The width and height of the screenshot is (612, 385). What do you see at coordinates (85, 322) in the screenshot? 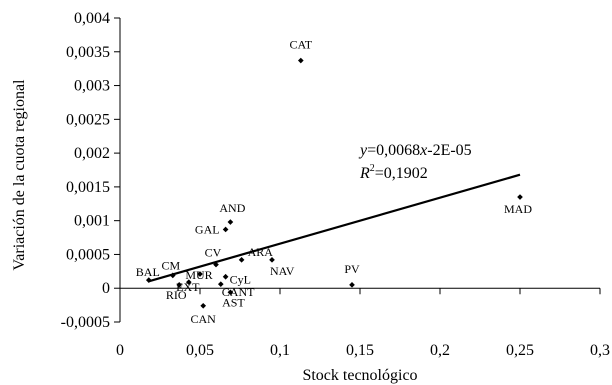
I see `y-tick-label: -0,0005` at bounding box center [85, 322].